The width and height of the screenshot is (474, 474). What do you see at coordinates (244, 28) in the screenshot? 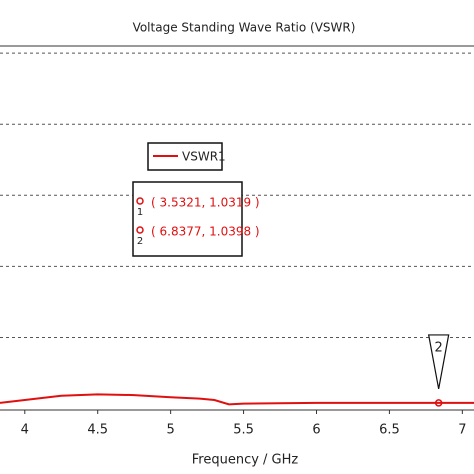
I see `chart-title: Voltage Standing Wave Ratio (VSWR)` at bounding box center [244, 28].